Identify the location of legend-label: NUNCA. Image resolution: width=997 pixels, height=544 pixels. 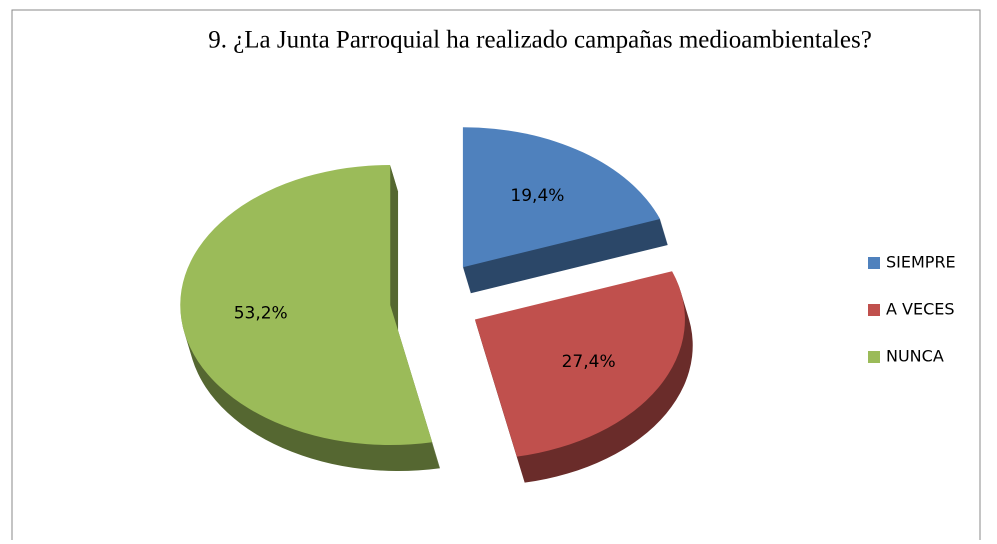
(915, 356).